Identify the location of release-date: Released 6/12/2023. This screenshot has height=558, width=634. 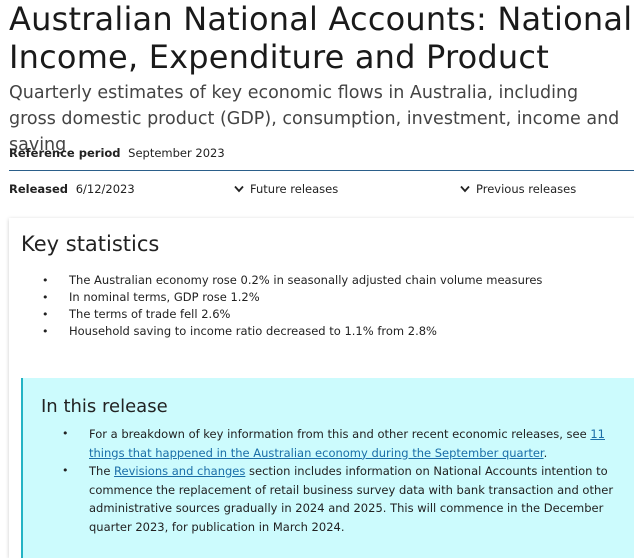
(72, 189).